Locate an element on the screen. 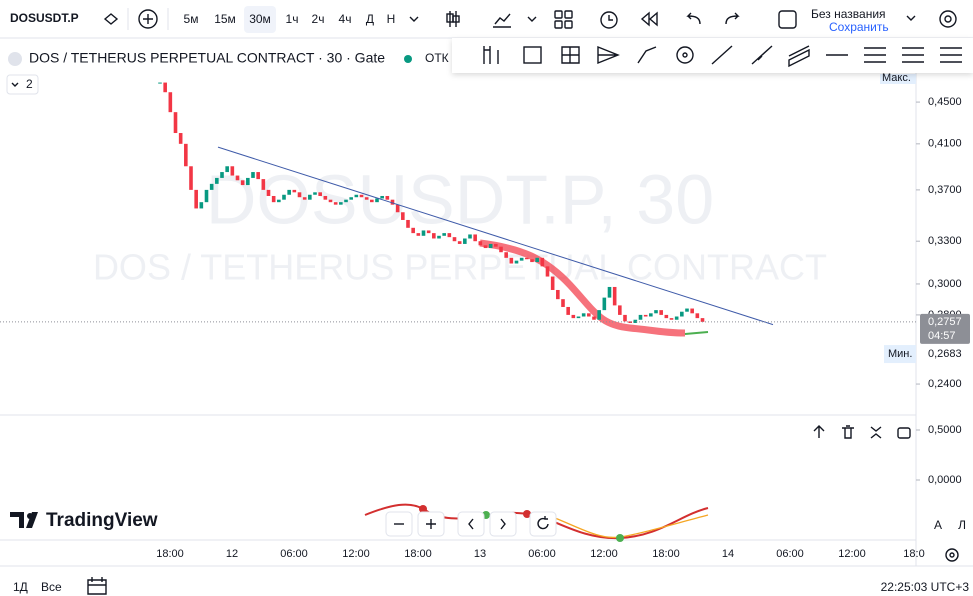  time-label: 12 is located at coordinates (232, 554).